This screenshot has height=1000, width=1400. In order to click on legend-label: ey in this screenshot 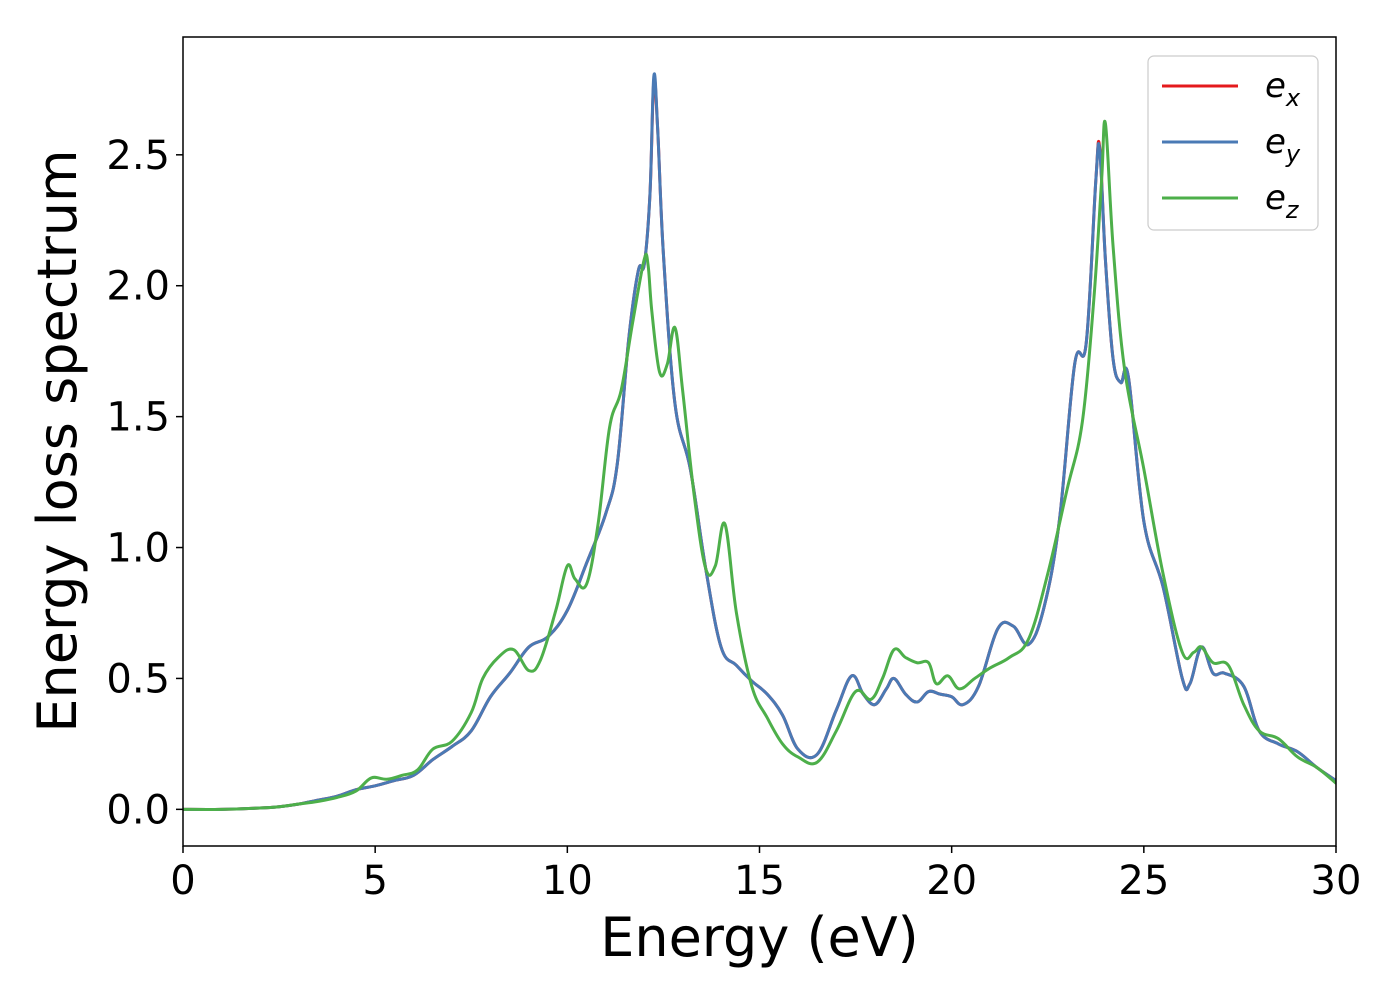, I will do `click(1283, 145)`.